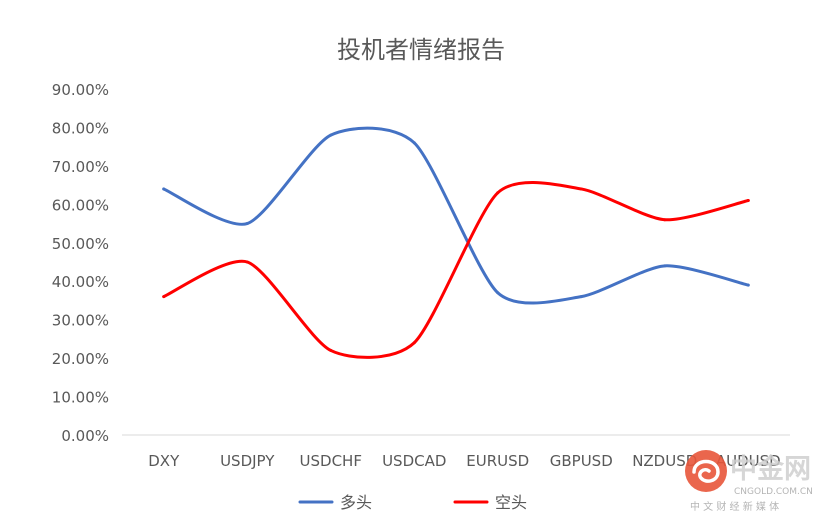 This screenshot has height=527, width=840. What do you see at coordinates (773, 492) in the screenshot?
I see `watermark-domain: CNGOLD.COM.CN` at bounding box center [773, 492].